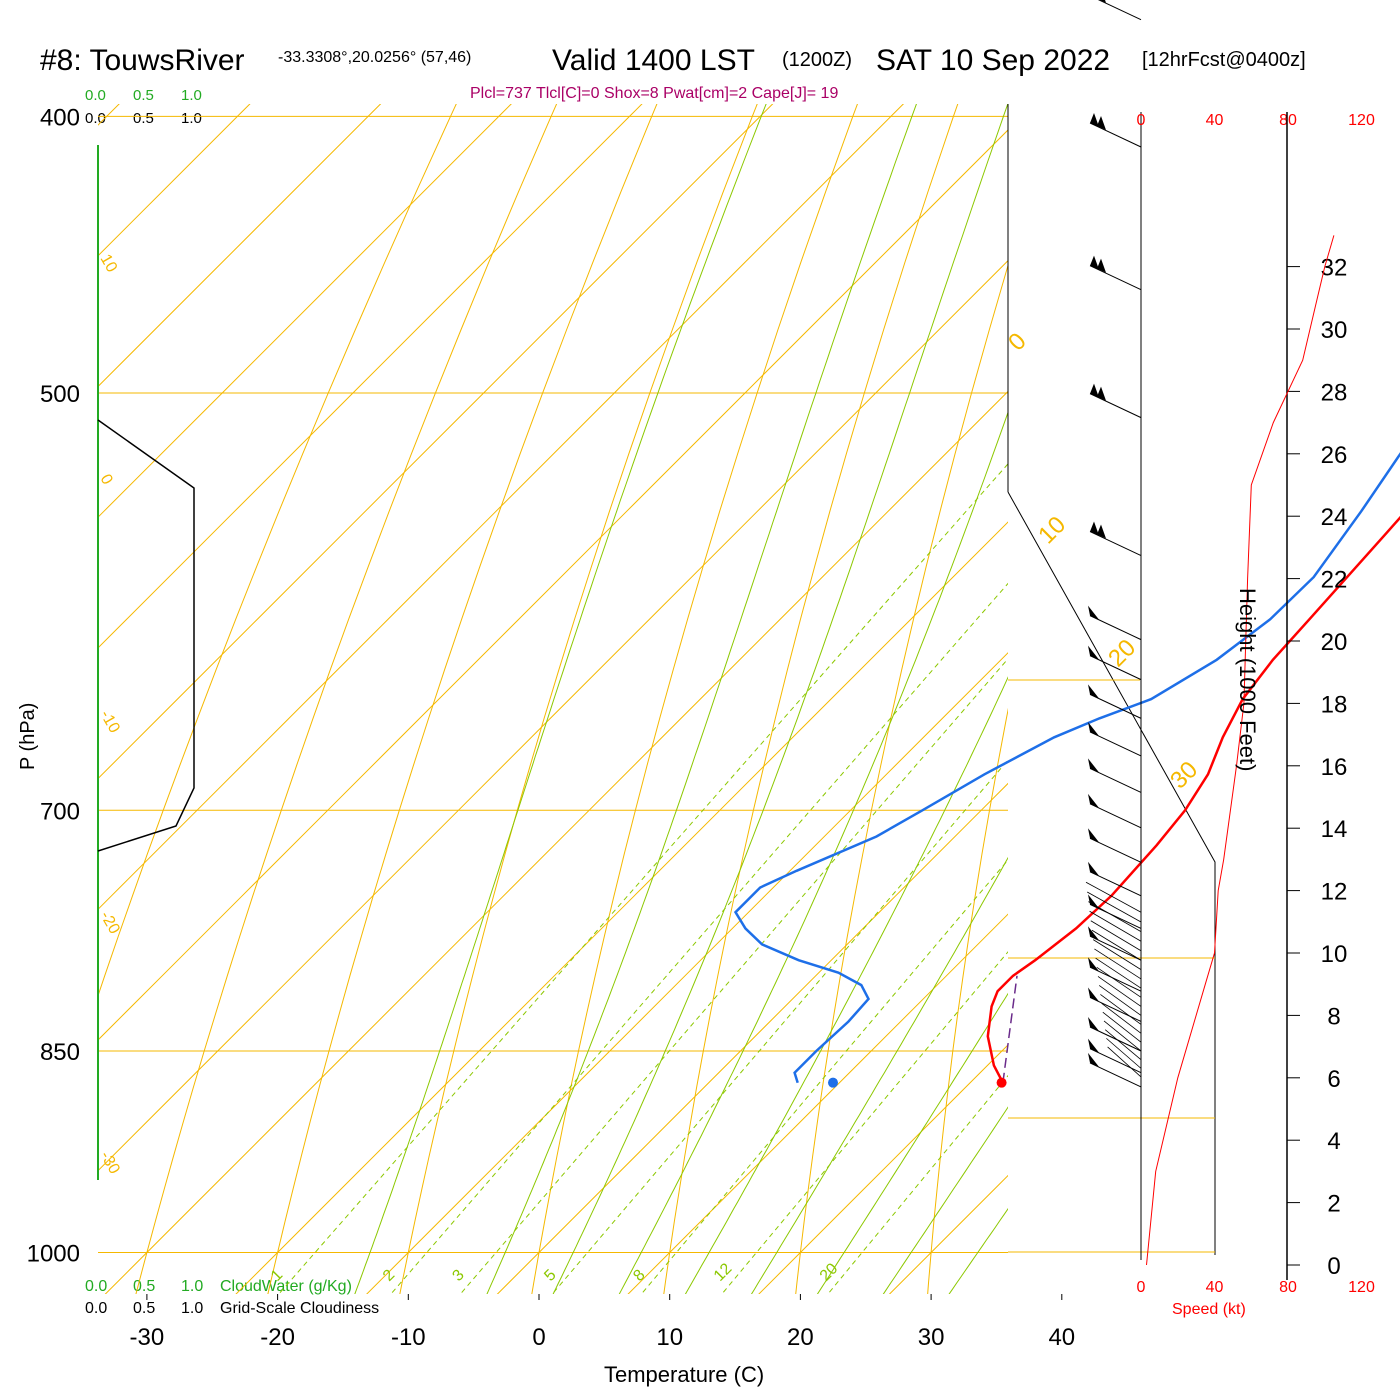  Describe the element at coordinates (106, 480) in the screenshot. I see `isotherm-label: 0` at that location.